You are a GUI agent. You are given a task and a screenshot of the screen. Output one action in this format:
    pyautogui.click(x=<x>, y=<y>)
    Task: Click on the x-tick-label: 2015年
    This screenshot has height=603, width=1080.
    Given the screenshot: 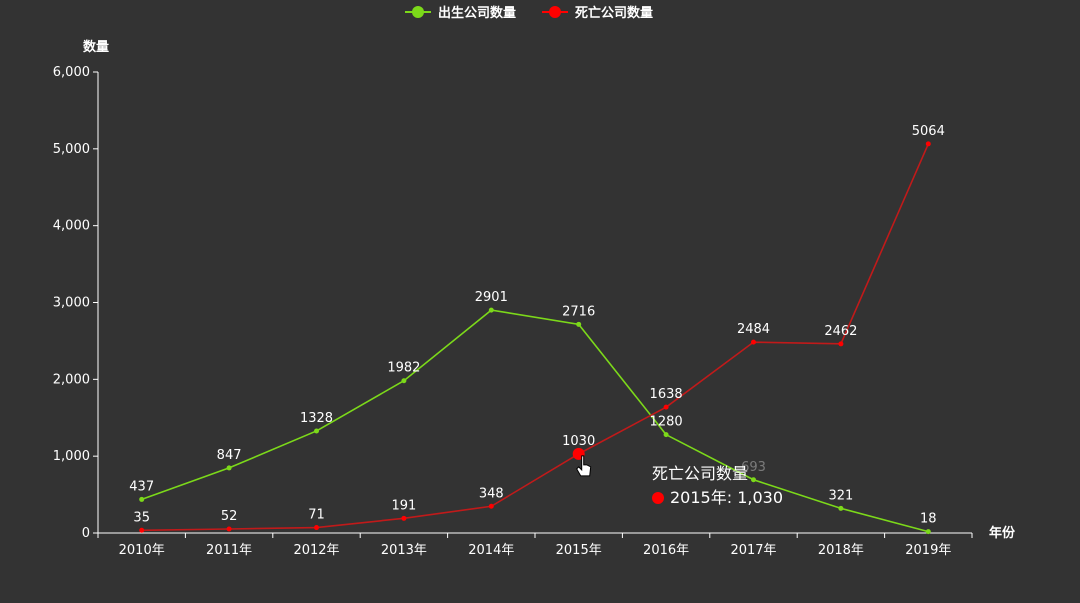 What is the action you would take?
    pyautogui.click(x=579, y=550)
    